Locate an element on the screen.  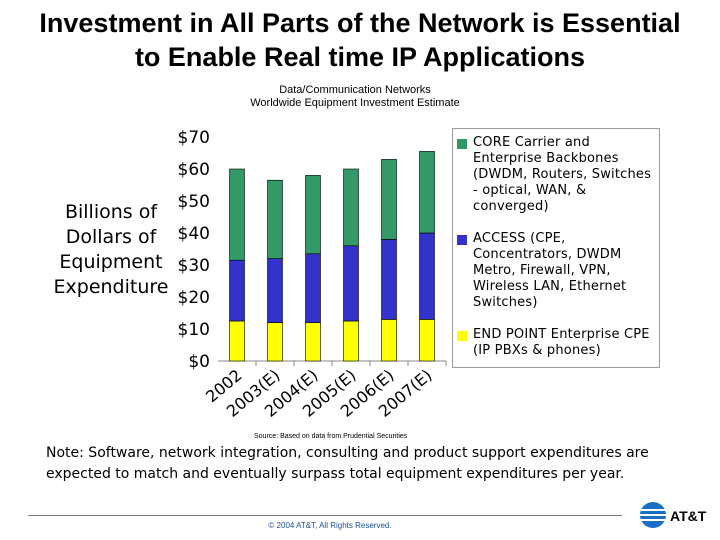
y-axis-label-line: Billions of is located at coordinates (111, 212).